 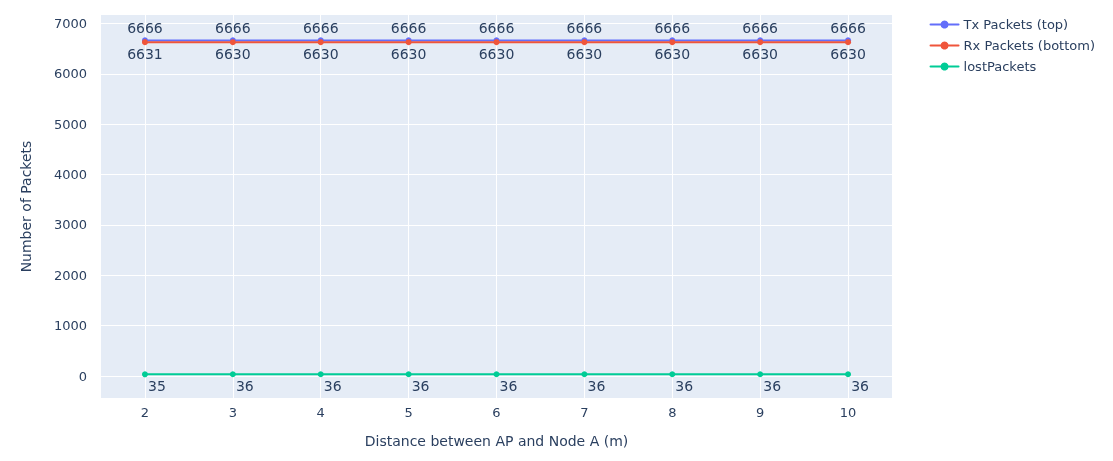 I want to click on y-tick-label: 3000, so click(x=70, y=225).